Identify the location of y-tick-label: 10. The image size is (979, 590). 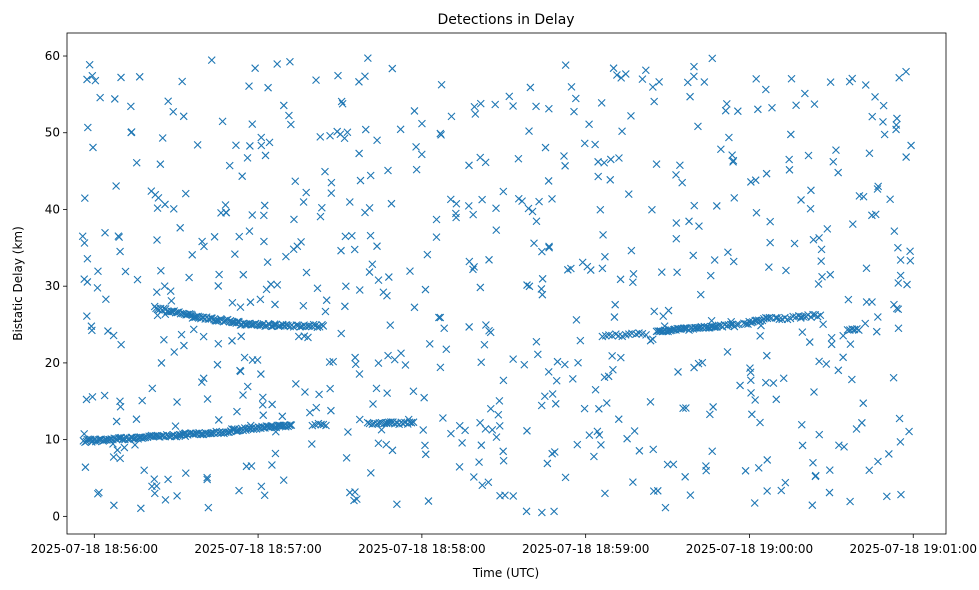
(52, 440).